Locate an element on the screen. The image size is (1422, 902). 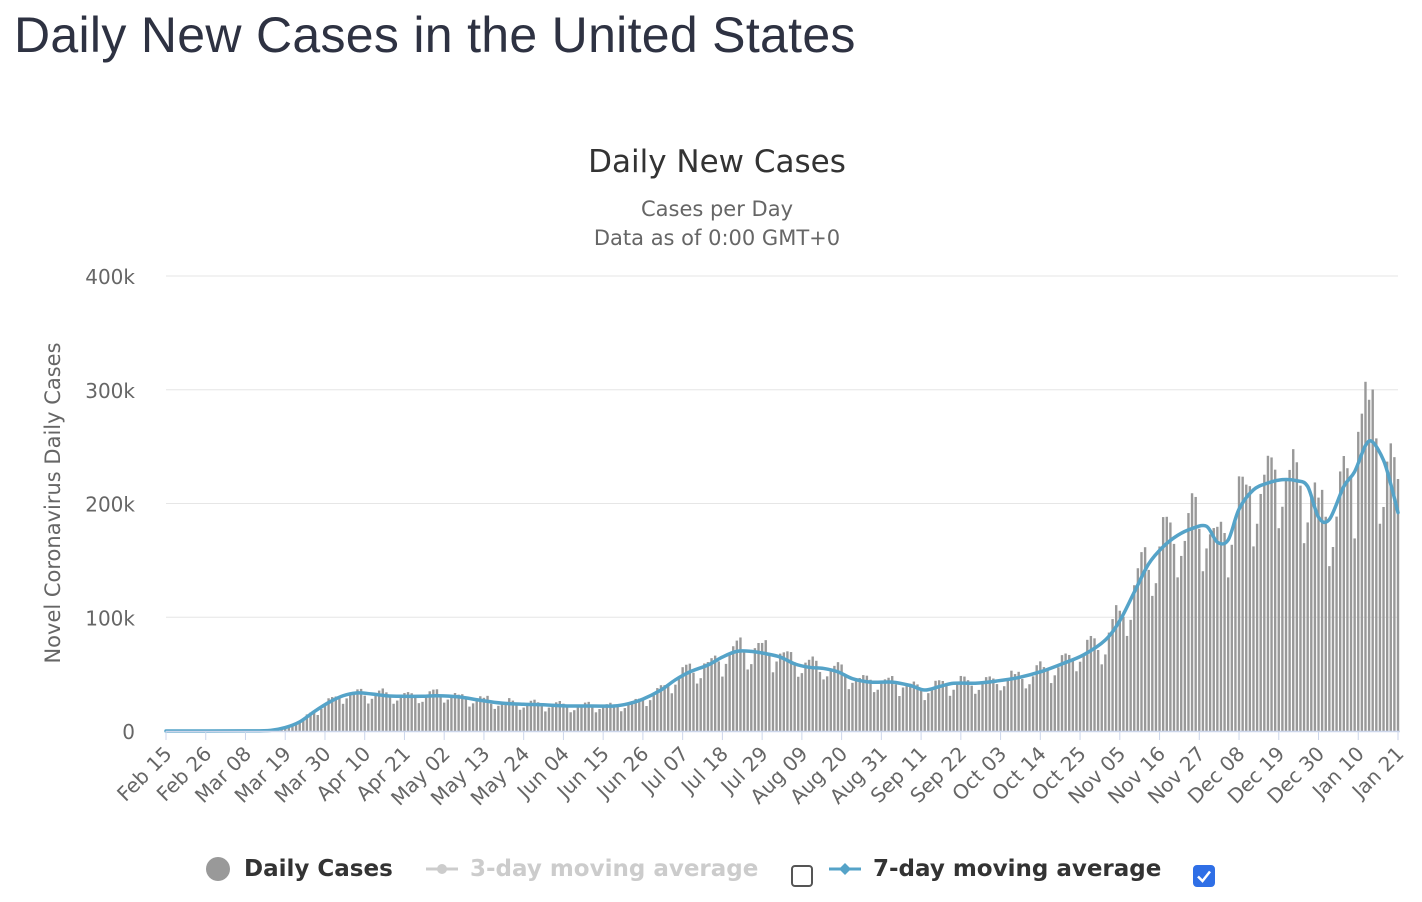
chart-subtitle-1: Cases per Day is located at coordinates (717, 209).